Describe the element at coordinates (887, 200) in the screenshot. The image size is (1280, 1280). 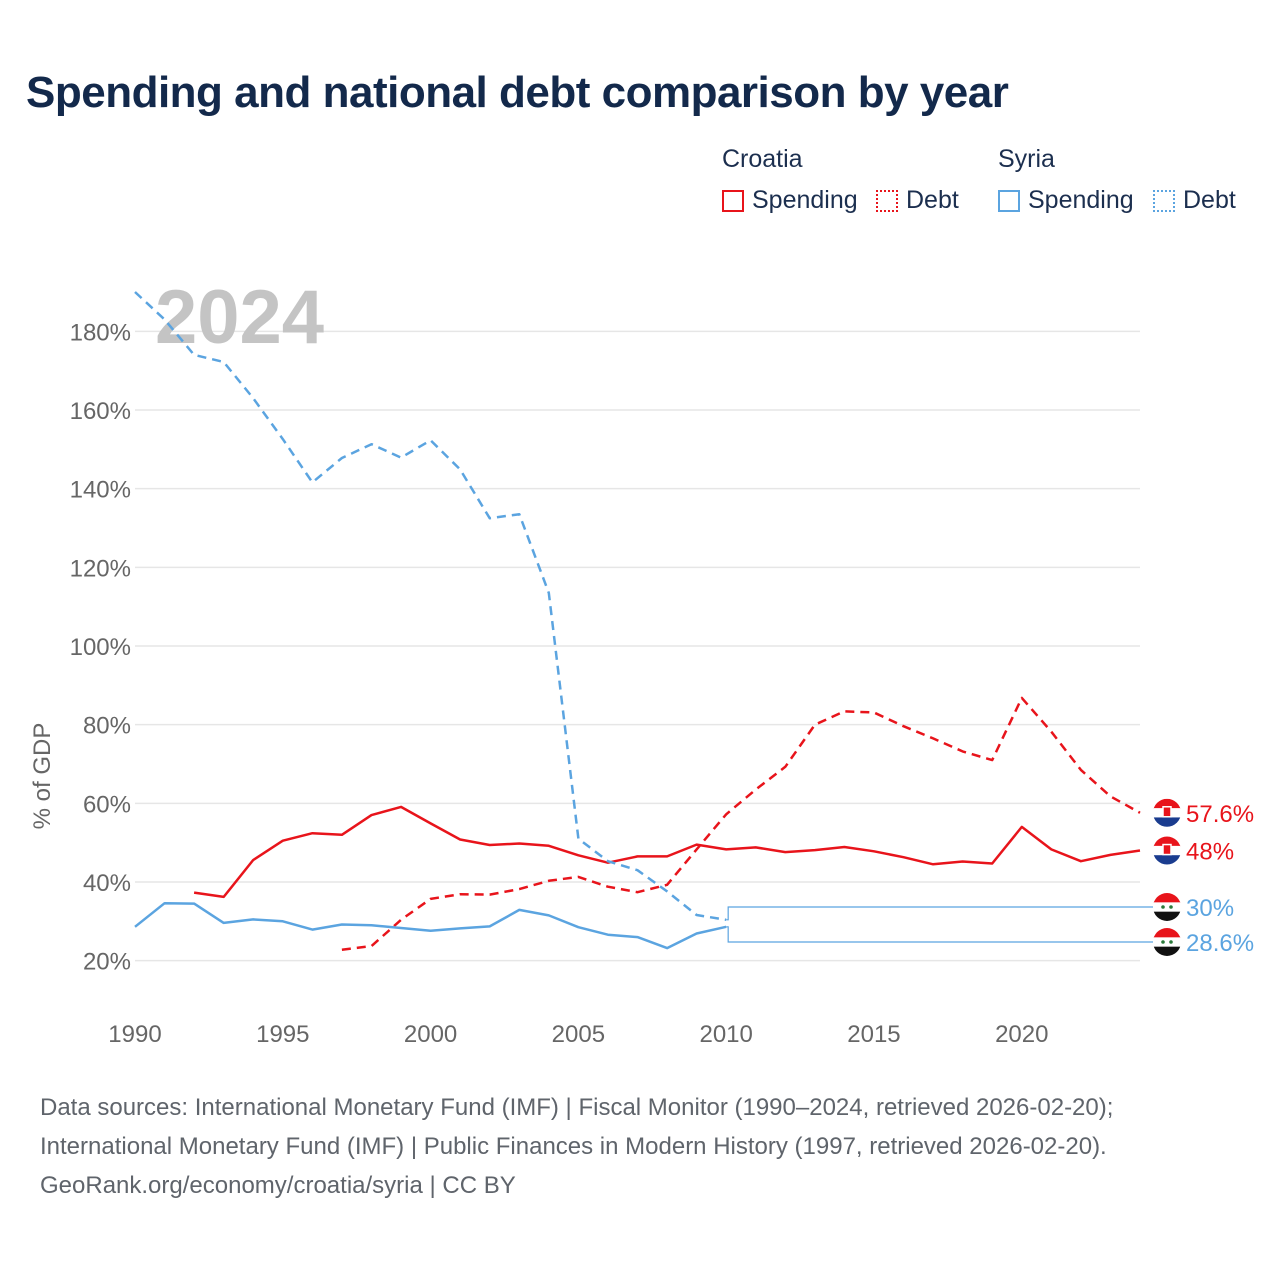
I see `legend-swatch-croatia-debt` at that location.